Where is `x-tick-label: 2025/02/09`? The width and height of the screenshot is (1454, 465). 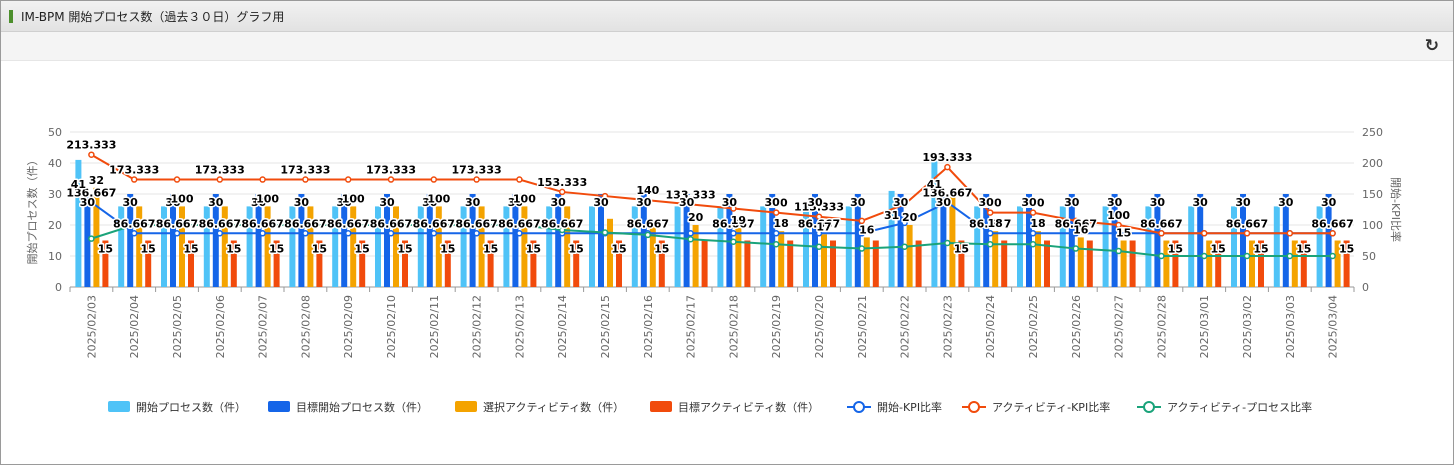
x-tick-label: 2025/02/09 is located at coordinates (348, 326).